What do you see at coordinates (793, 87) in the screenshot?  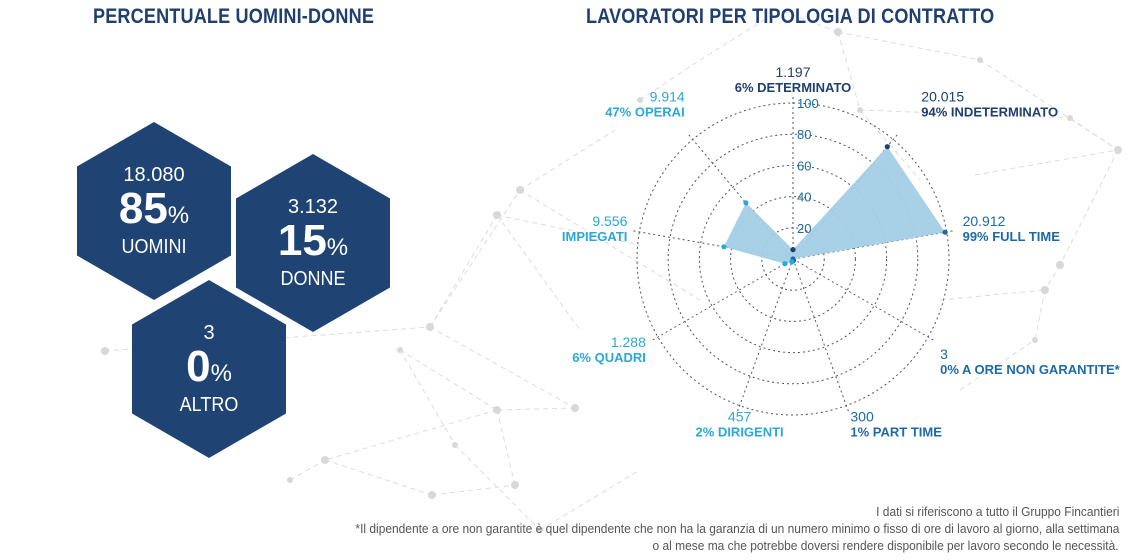 I see `category-label: 6% DETERMINATO` at bounding box center [793, 87].